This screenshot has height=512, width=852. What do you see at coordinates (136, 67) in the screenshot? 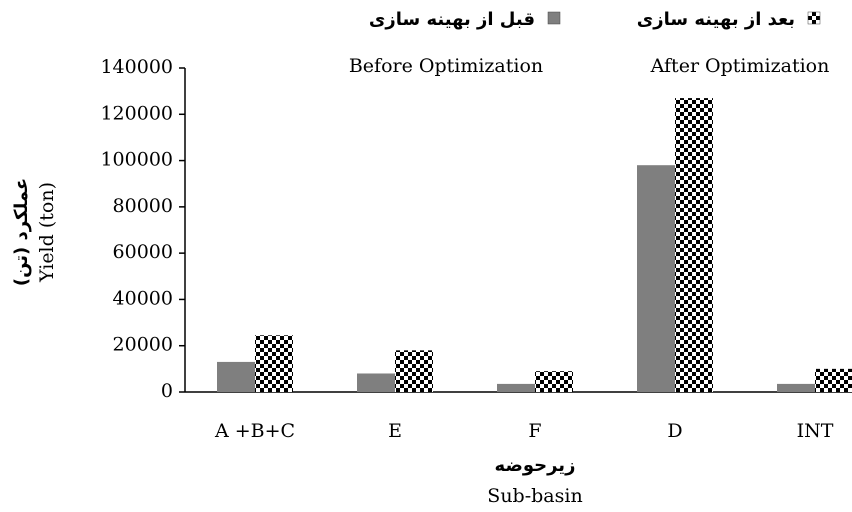
I see `y-tick-label: 140000` at bounding box center [136, 67].